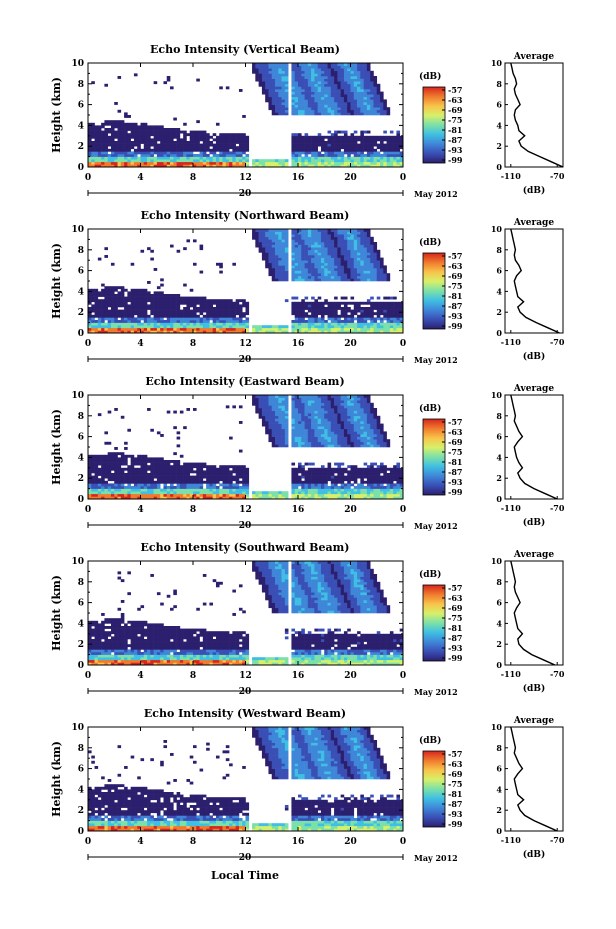  I want to click on colorbar-tick-label: -87, so click(455, 140).